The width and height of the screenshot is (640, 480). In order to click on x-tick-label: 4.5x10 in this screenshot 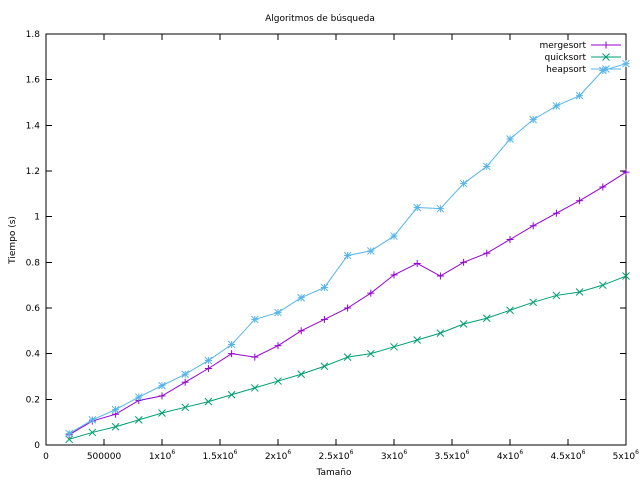, I will do `click(566, 457)`.